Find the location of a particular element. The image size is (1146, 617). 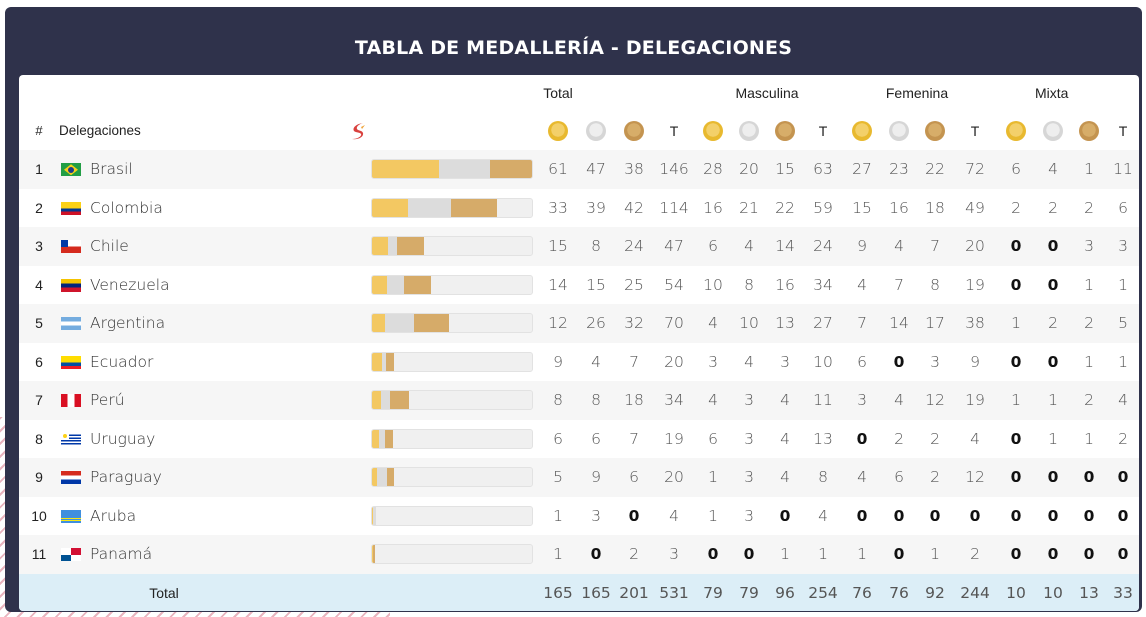

country-cell: Venezuela is located at coordinates (164, 285).